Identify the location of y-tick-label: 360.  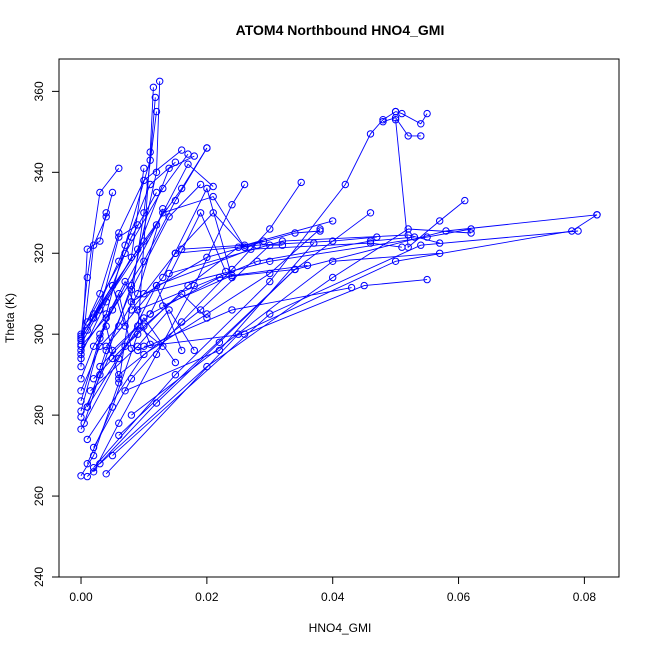
(39, 91).